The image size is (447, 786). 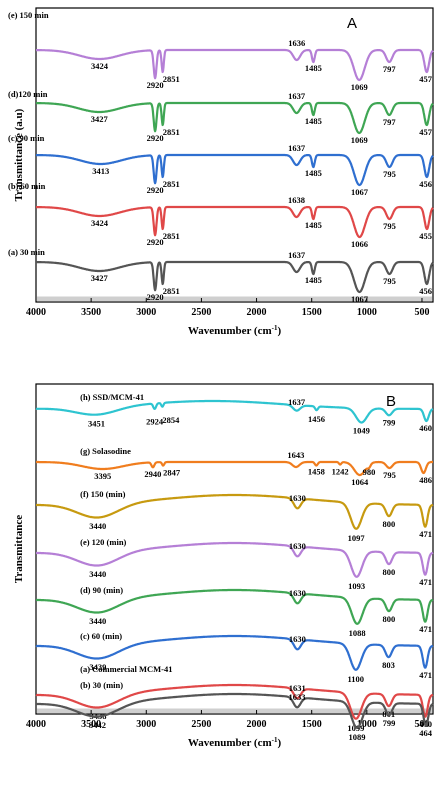 I want to click on series-label: (d) 90 (min), so click(x=101, y=590).